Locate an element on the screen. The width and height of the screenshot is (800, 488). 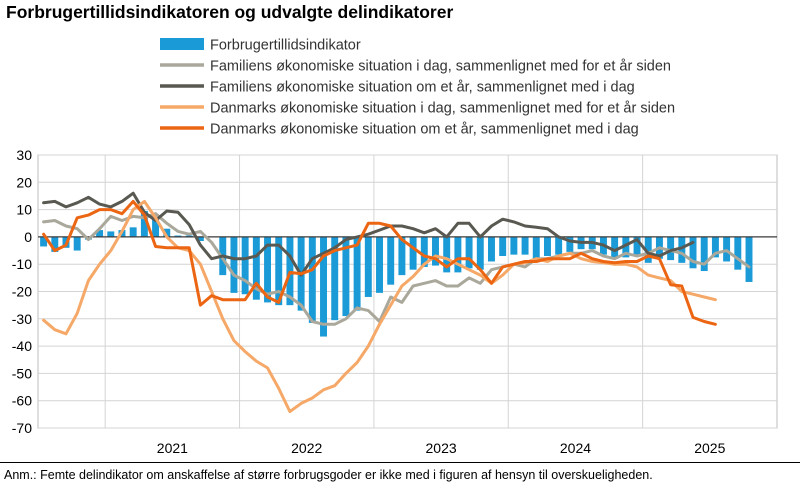
x-tick-label: 2023 is located at coordinates (441, 448).